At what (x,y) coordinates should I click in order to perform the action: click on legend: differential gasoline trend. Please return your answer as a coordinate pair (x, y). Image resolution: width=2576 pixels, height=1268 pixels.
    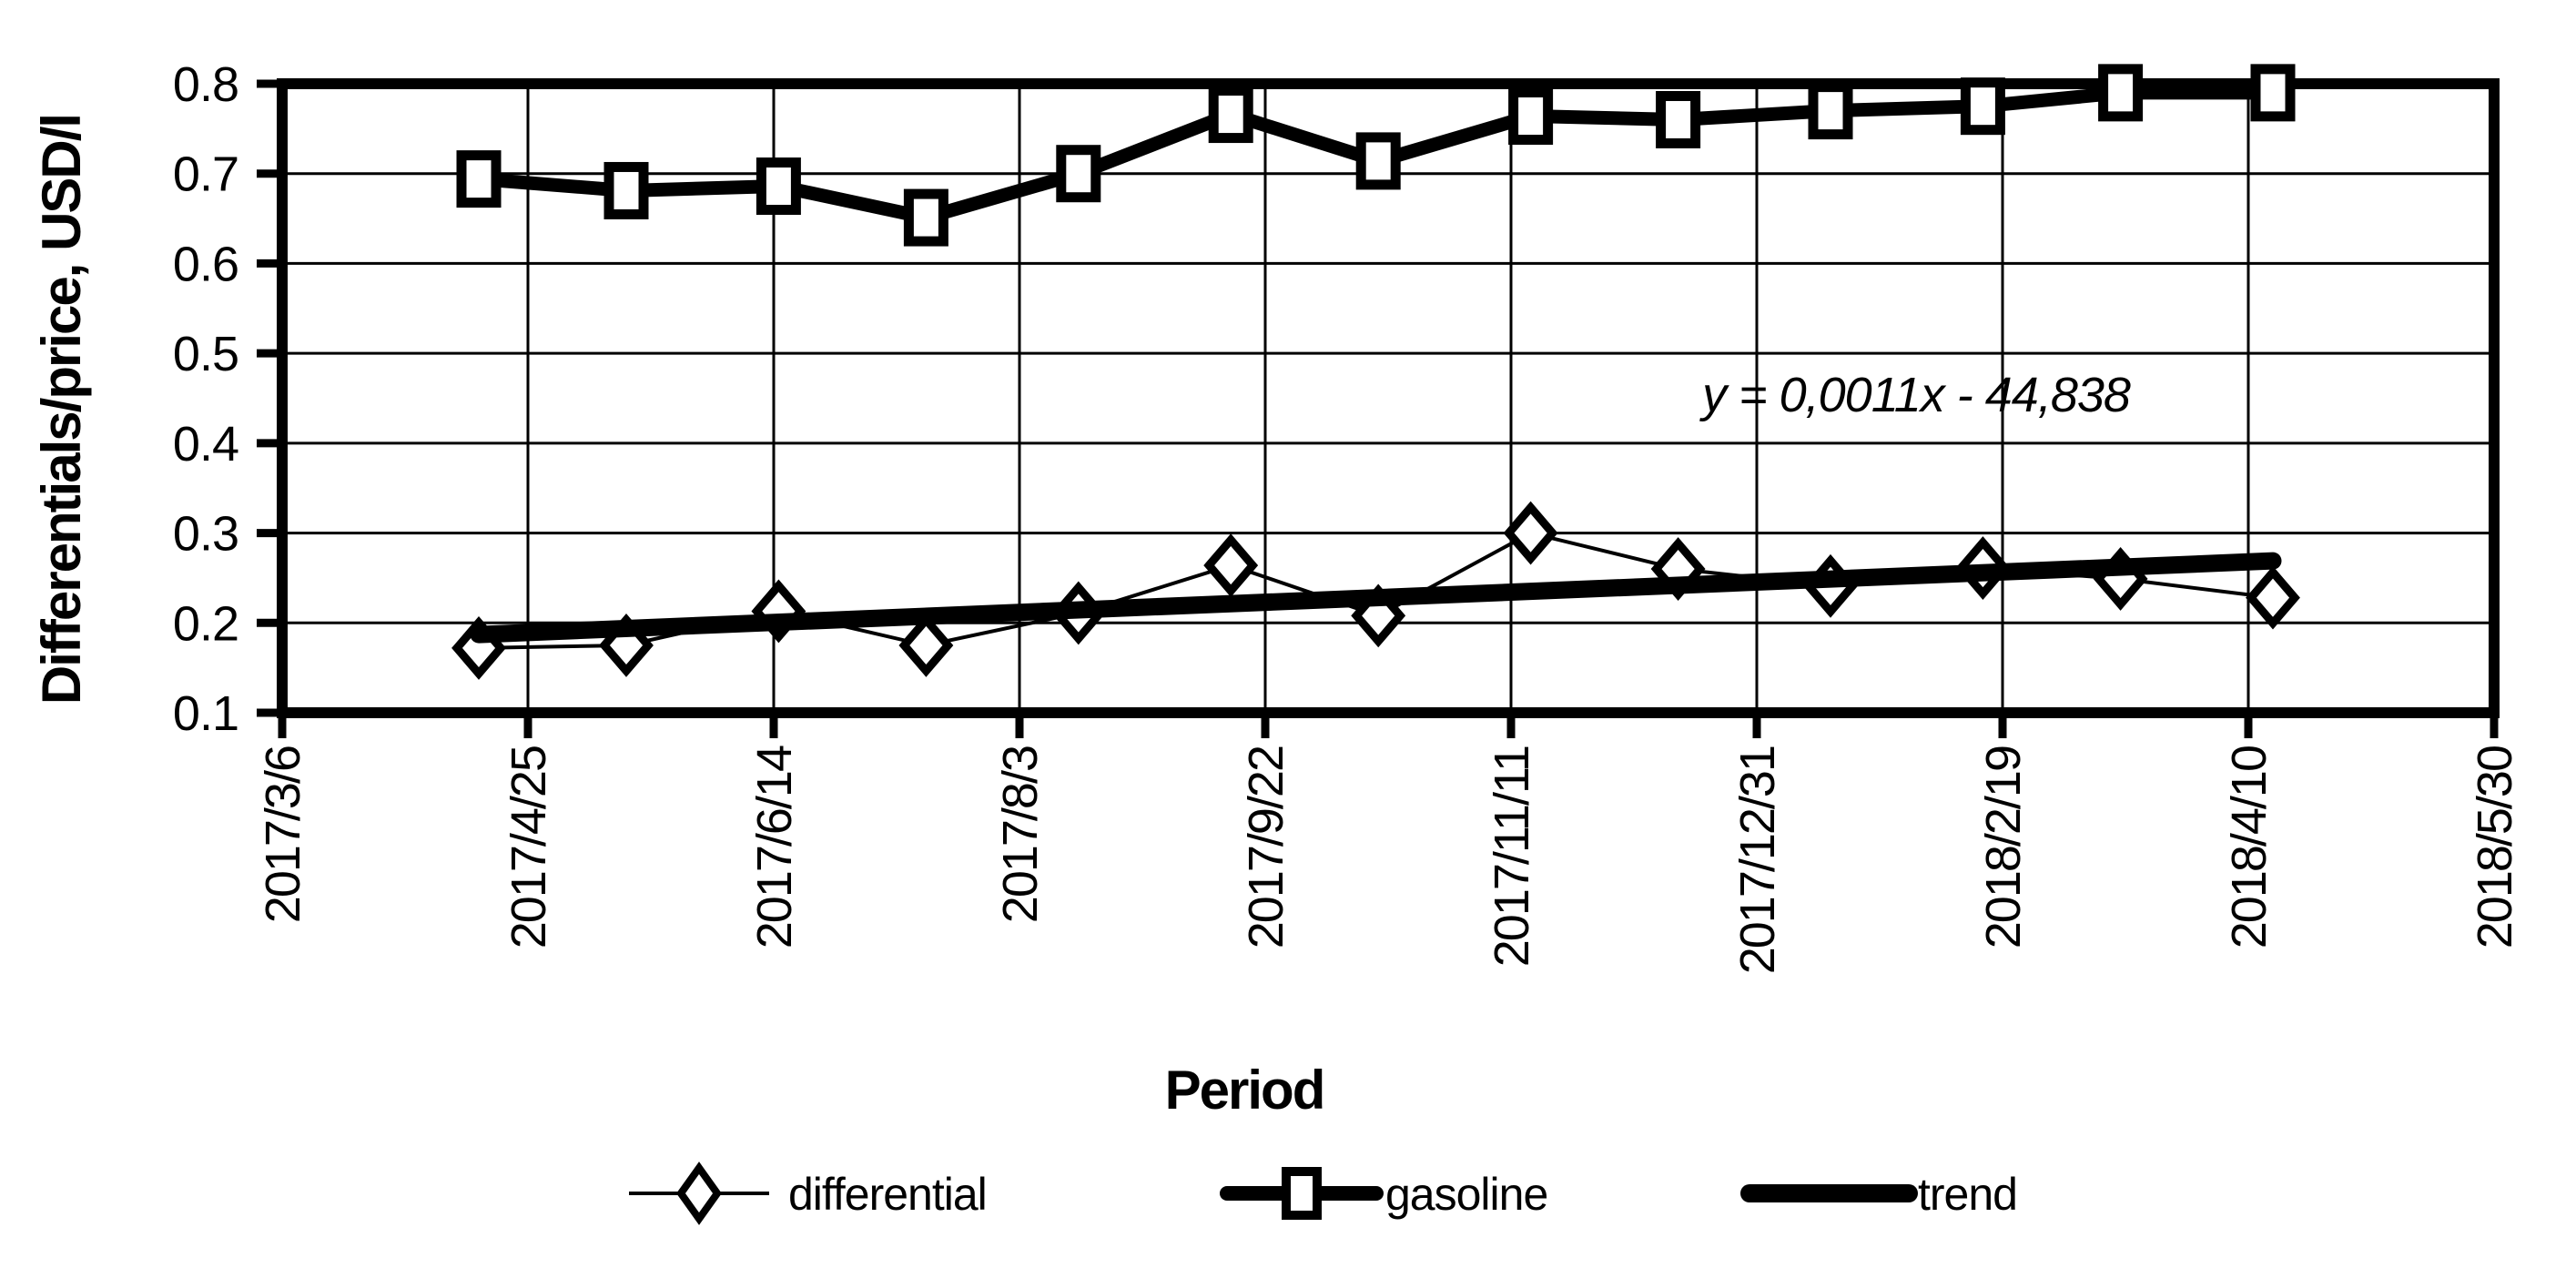
    Looking at the image, I should click on (1323, 1193).